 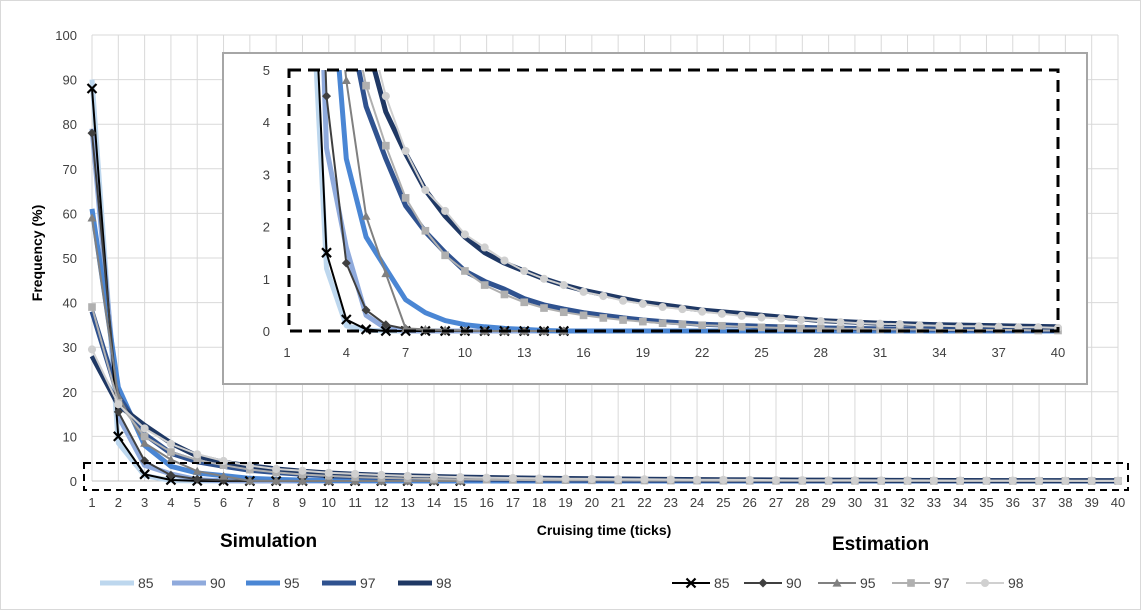 I want to click on main-x-tick-label: 30, so click(x=855, y=502).